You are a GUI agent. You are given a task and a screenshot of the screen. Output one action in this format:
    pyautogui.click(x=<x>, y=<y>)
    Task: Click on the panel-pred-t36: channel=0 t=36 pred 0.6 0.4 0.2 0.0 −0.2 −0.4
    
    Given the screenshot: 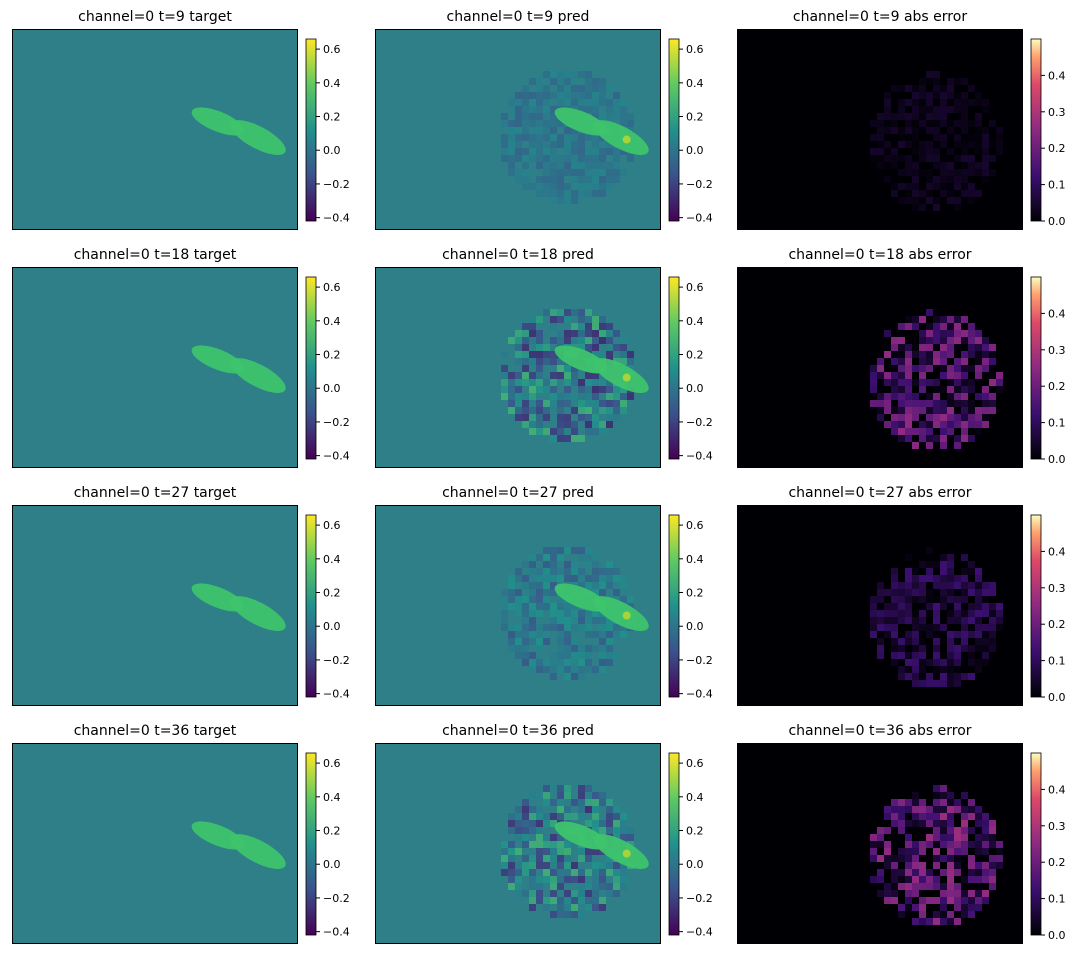 What is the action you would take?
    pyautogui.click(x=544, y=833)
    